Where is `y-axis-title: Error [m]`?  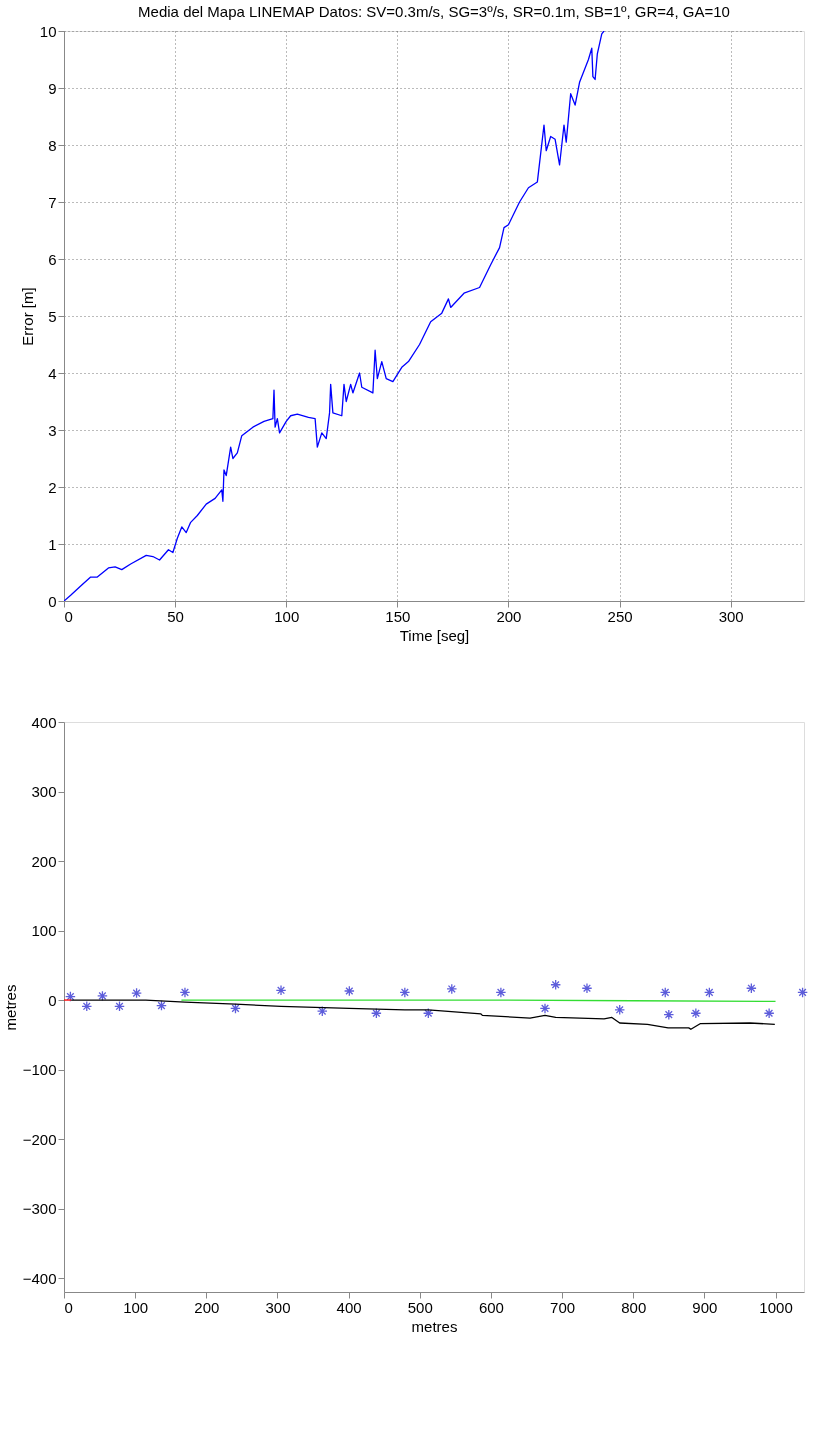 y-axis-title: Error [m] is located at coordinates (27, 316).